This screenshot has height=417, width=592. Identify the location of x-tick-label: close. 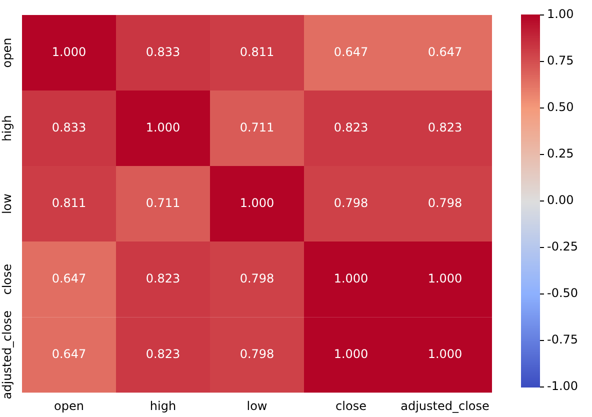
(351, 405).